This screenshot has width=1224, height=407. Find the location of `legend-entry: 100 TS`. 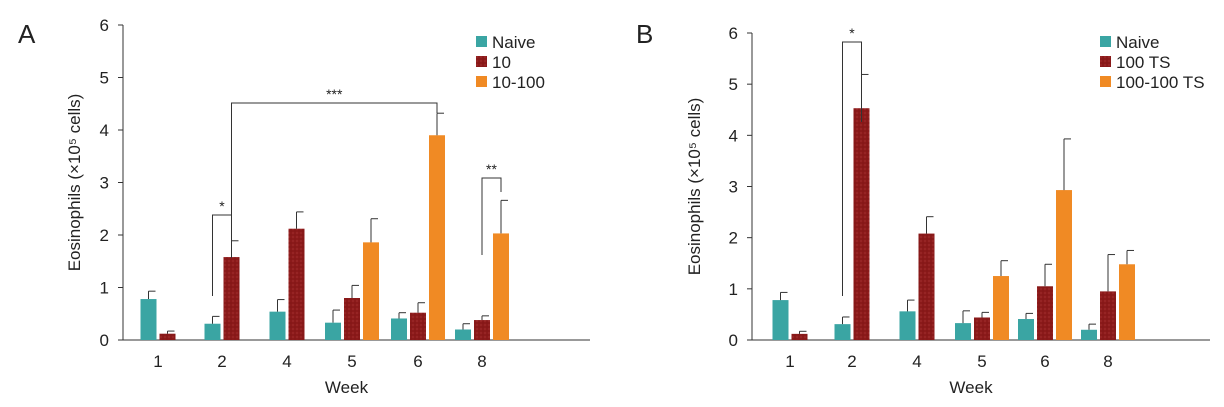

legend-entry: 100 TS is located at coordinates (1143, 62).